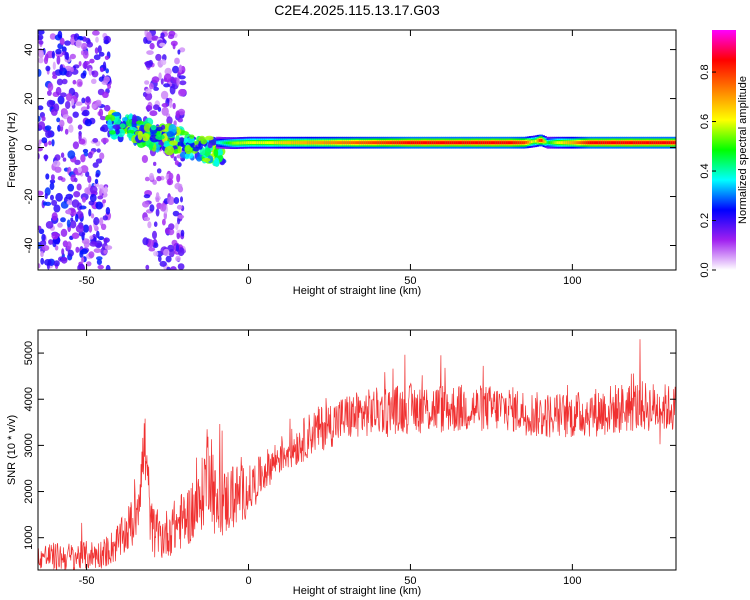  What do you see at coordinates (87, 281) in the screenshot?
I see `spectrogram-x-tick-label: -50` at bounding box center [87, 281].